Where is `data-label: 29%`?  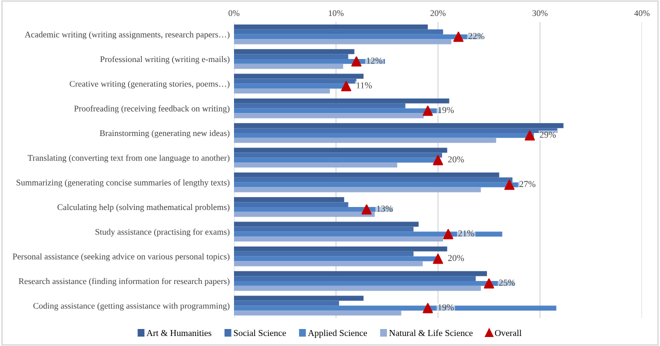 data-label: 29% is located at coordinates (548, 135).